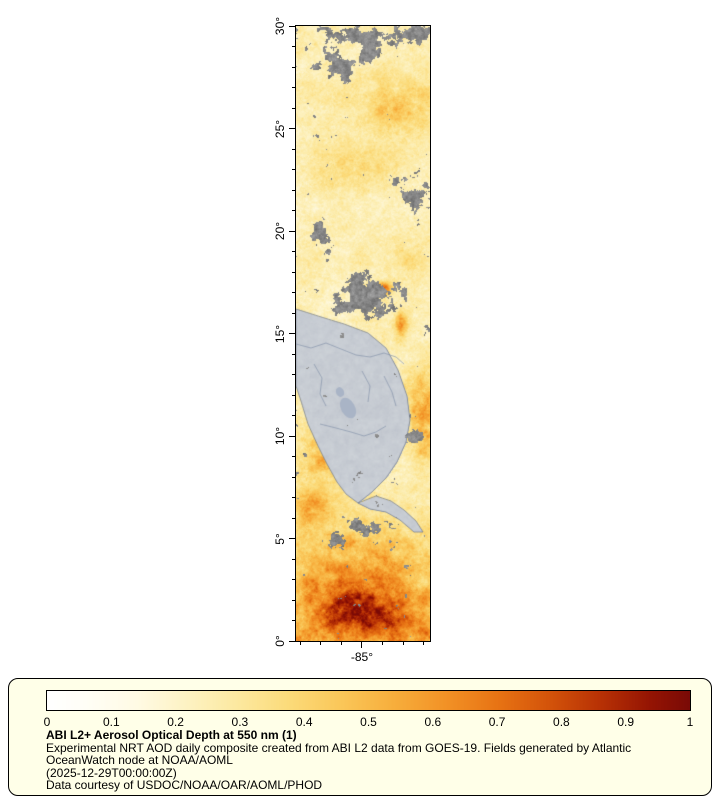 This screenshot has height=800, width=720. I want to click on colorbar-tick-label: 0, so click(47, 722).